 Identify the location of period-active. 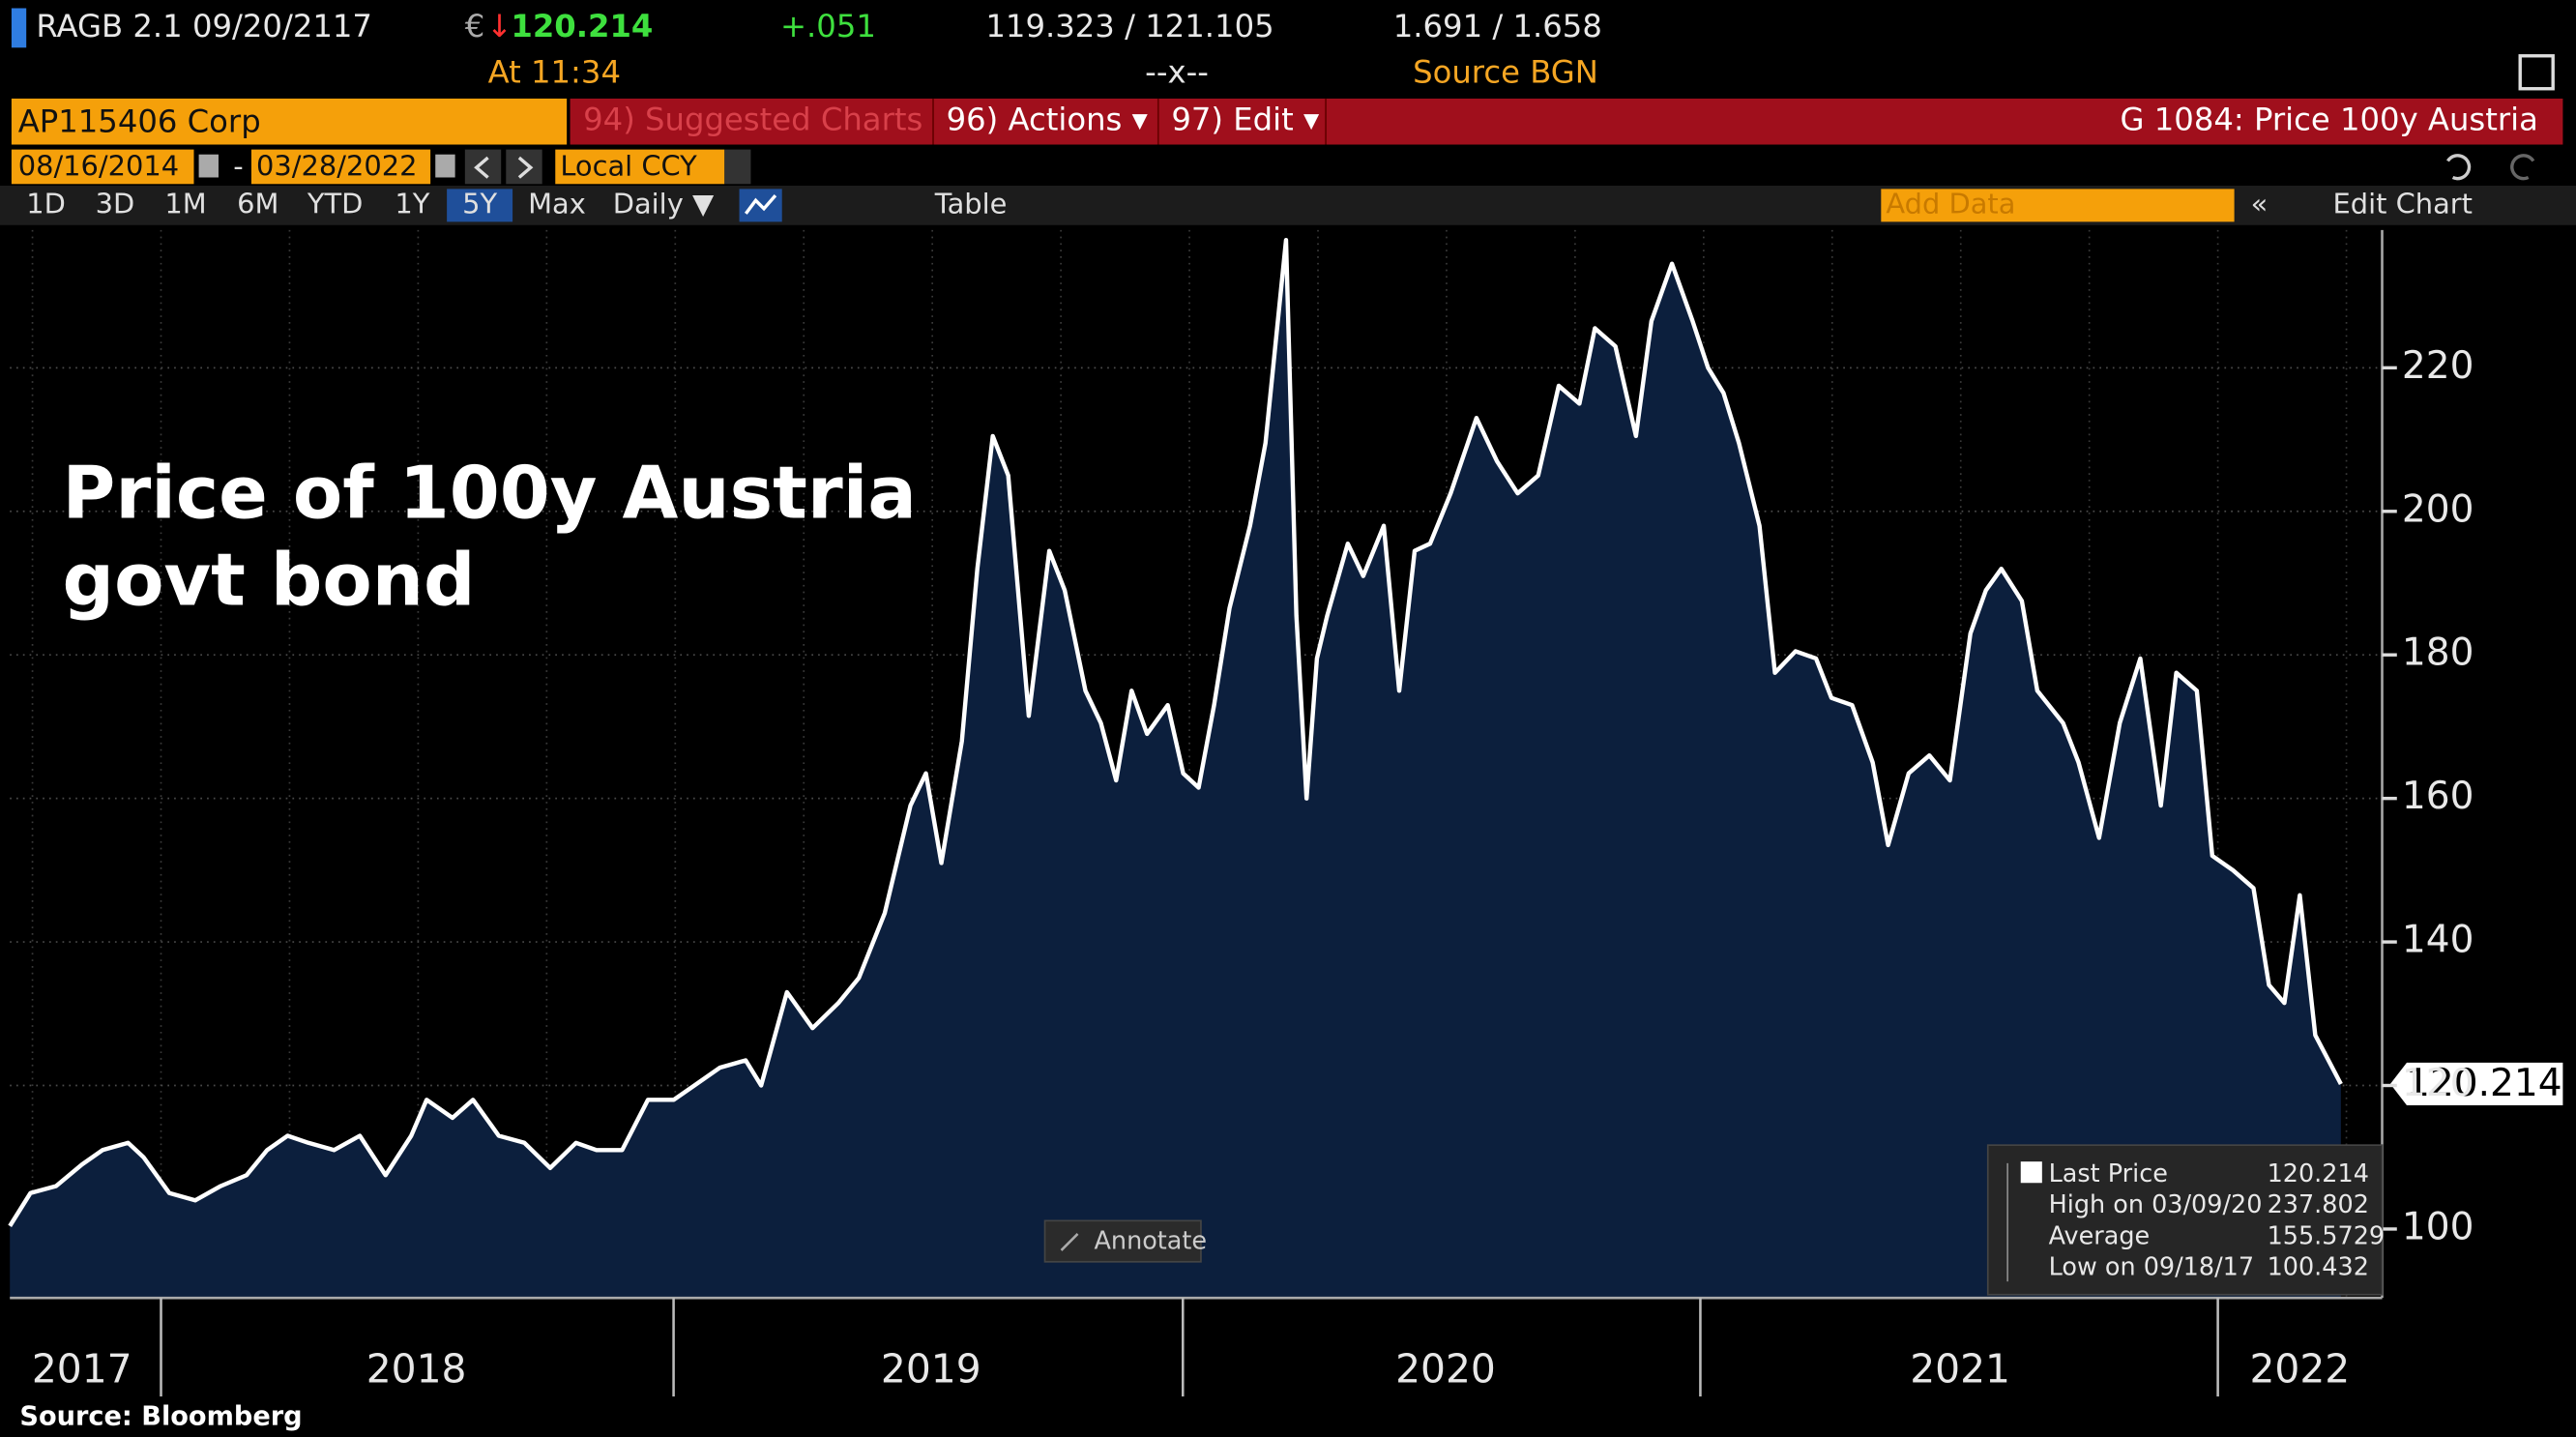
(480, 205).